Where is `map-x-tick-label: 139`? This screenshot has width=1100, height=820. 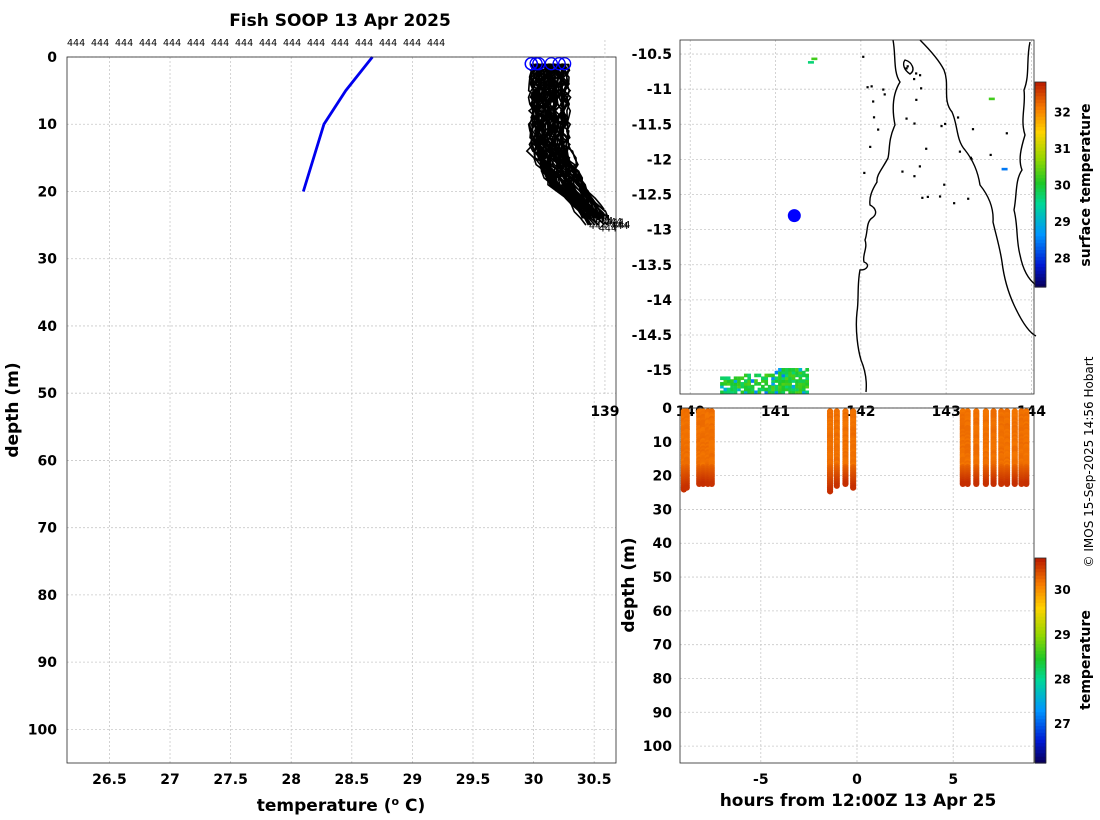
map-x-tick-label: 139 is located at coordinates (604, 412).